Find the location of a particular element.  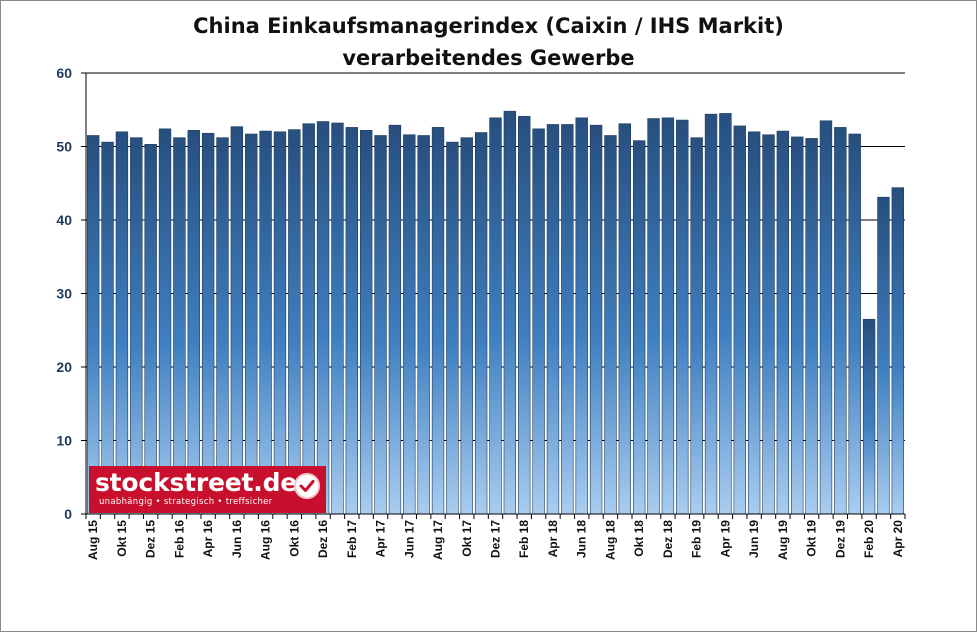

x-tick-label: Apr 17 is located at coordinates (381, 539).